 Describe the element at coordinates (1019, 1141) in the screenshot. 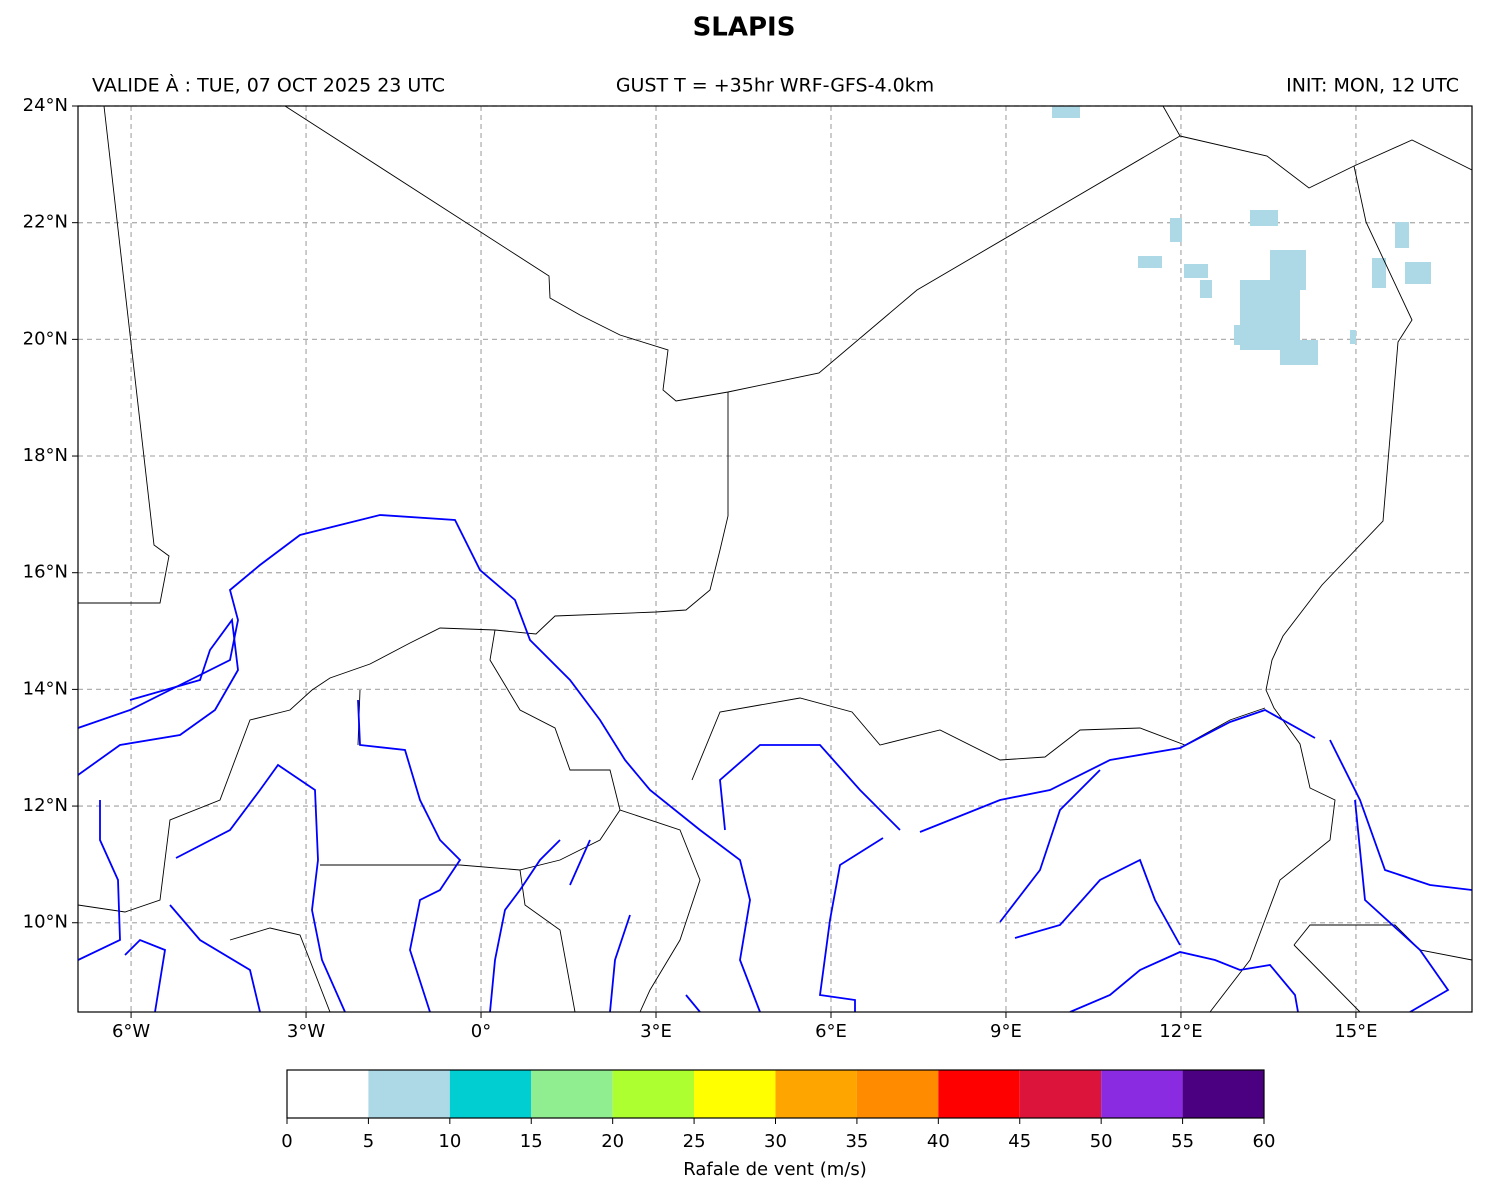

I see `colorbar-tick-label: 45` at that location.